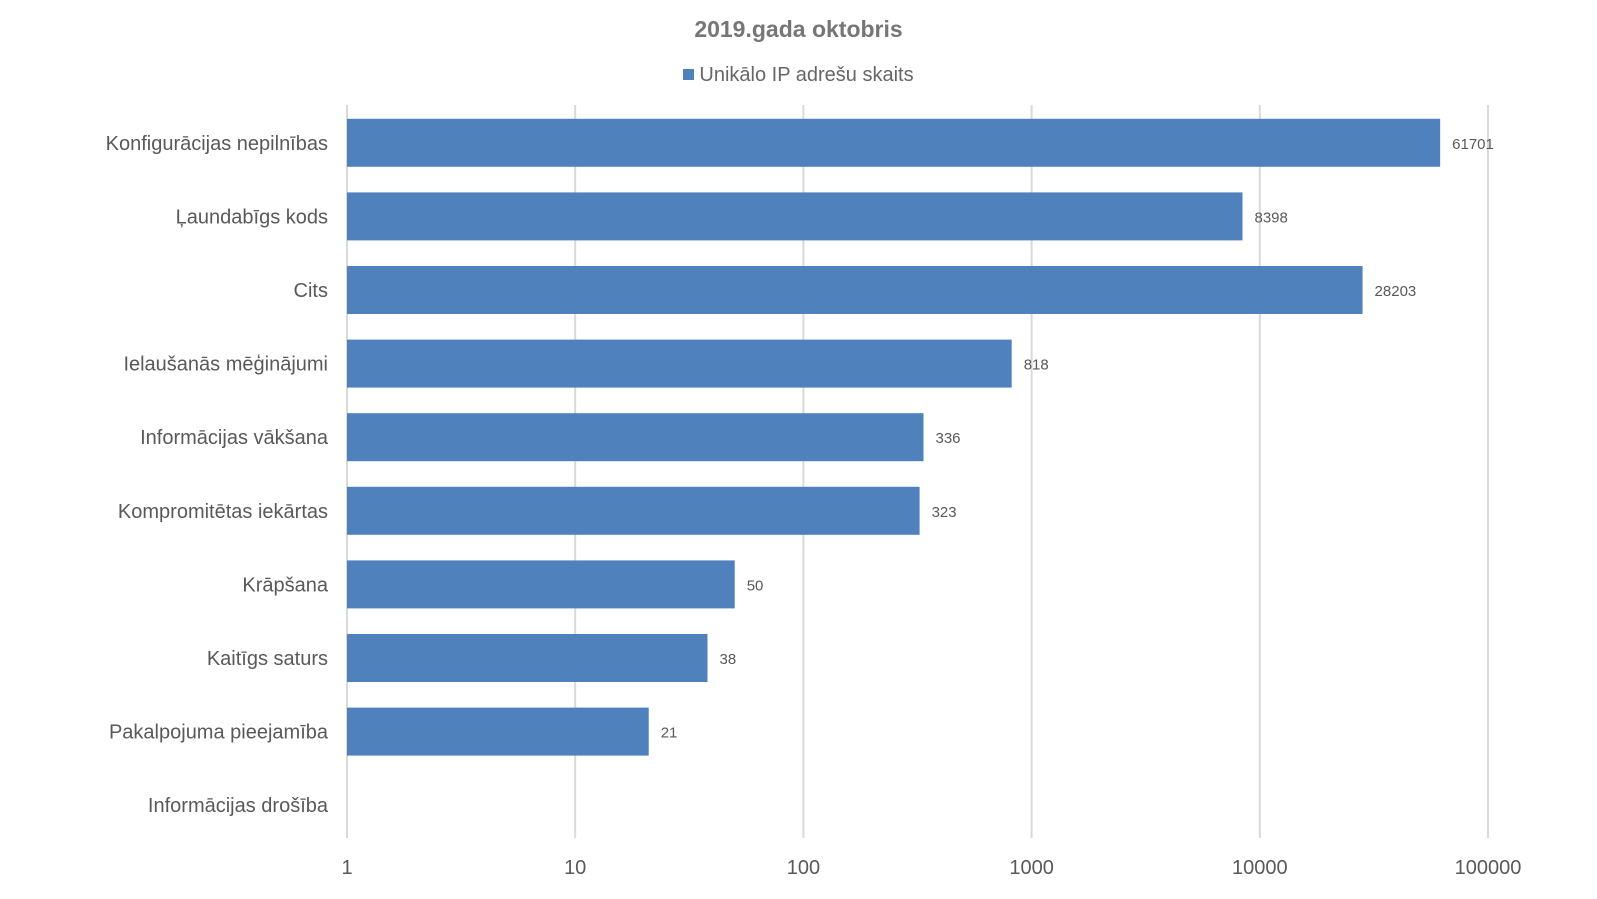 The height and width of the screenshot is (899, 1597). Describe the element at coordinates (575, 868) in the screenshot. I see `x-tick-label: 10` at that location.